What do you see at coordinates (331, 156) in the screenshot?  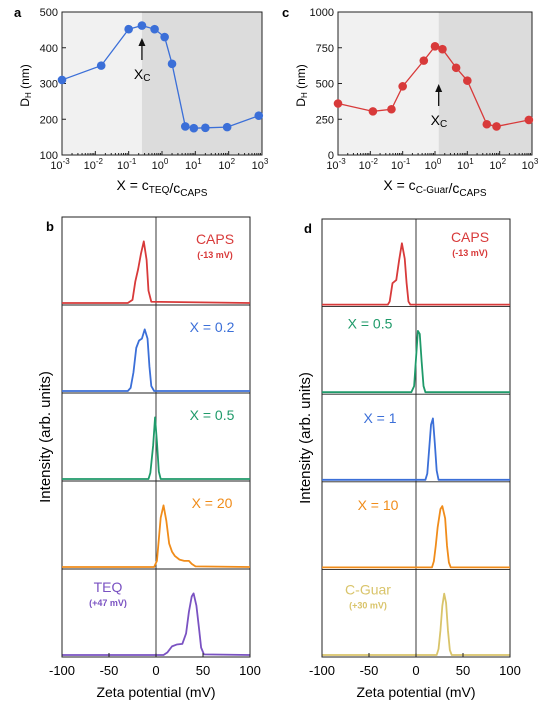 I see `y-tick-label: 0` at bounding box center [331, 156].